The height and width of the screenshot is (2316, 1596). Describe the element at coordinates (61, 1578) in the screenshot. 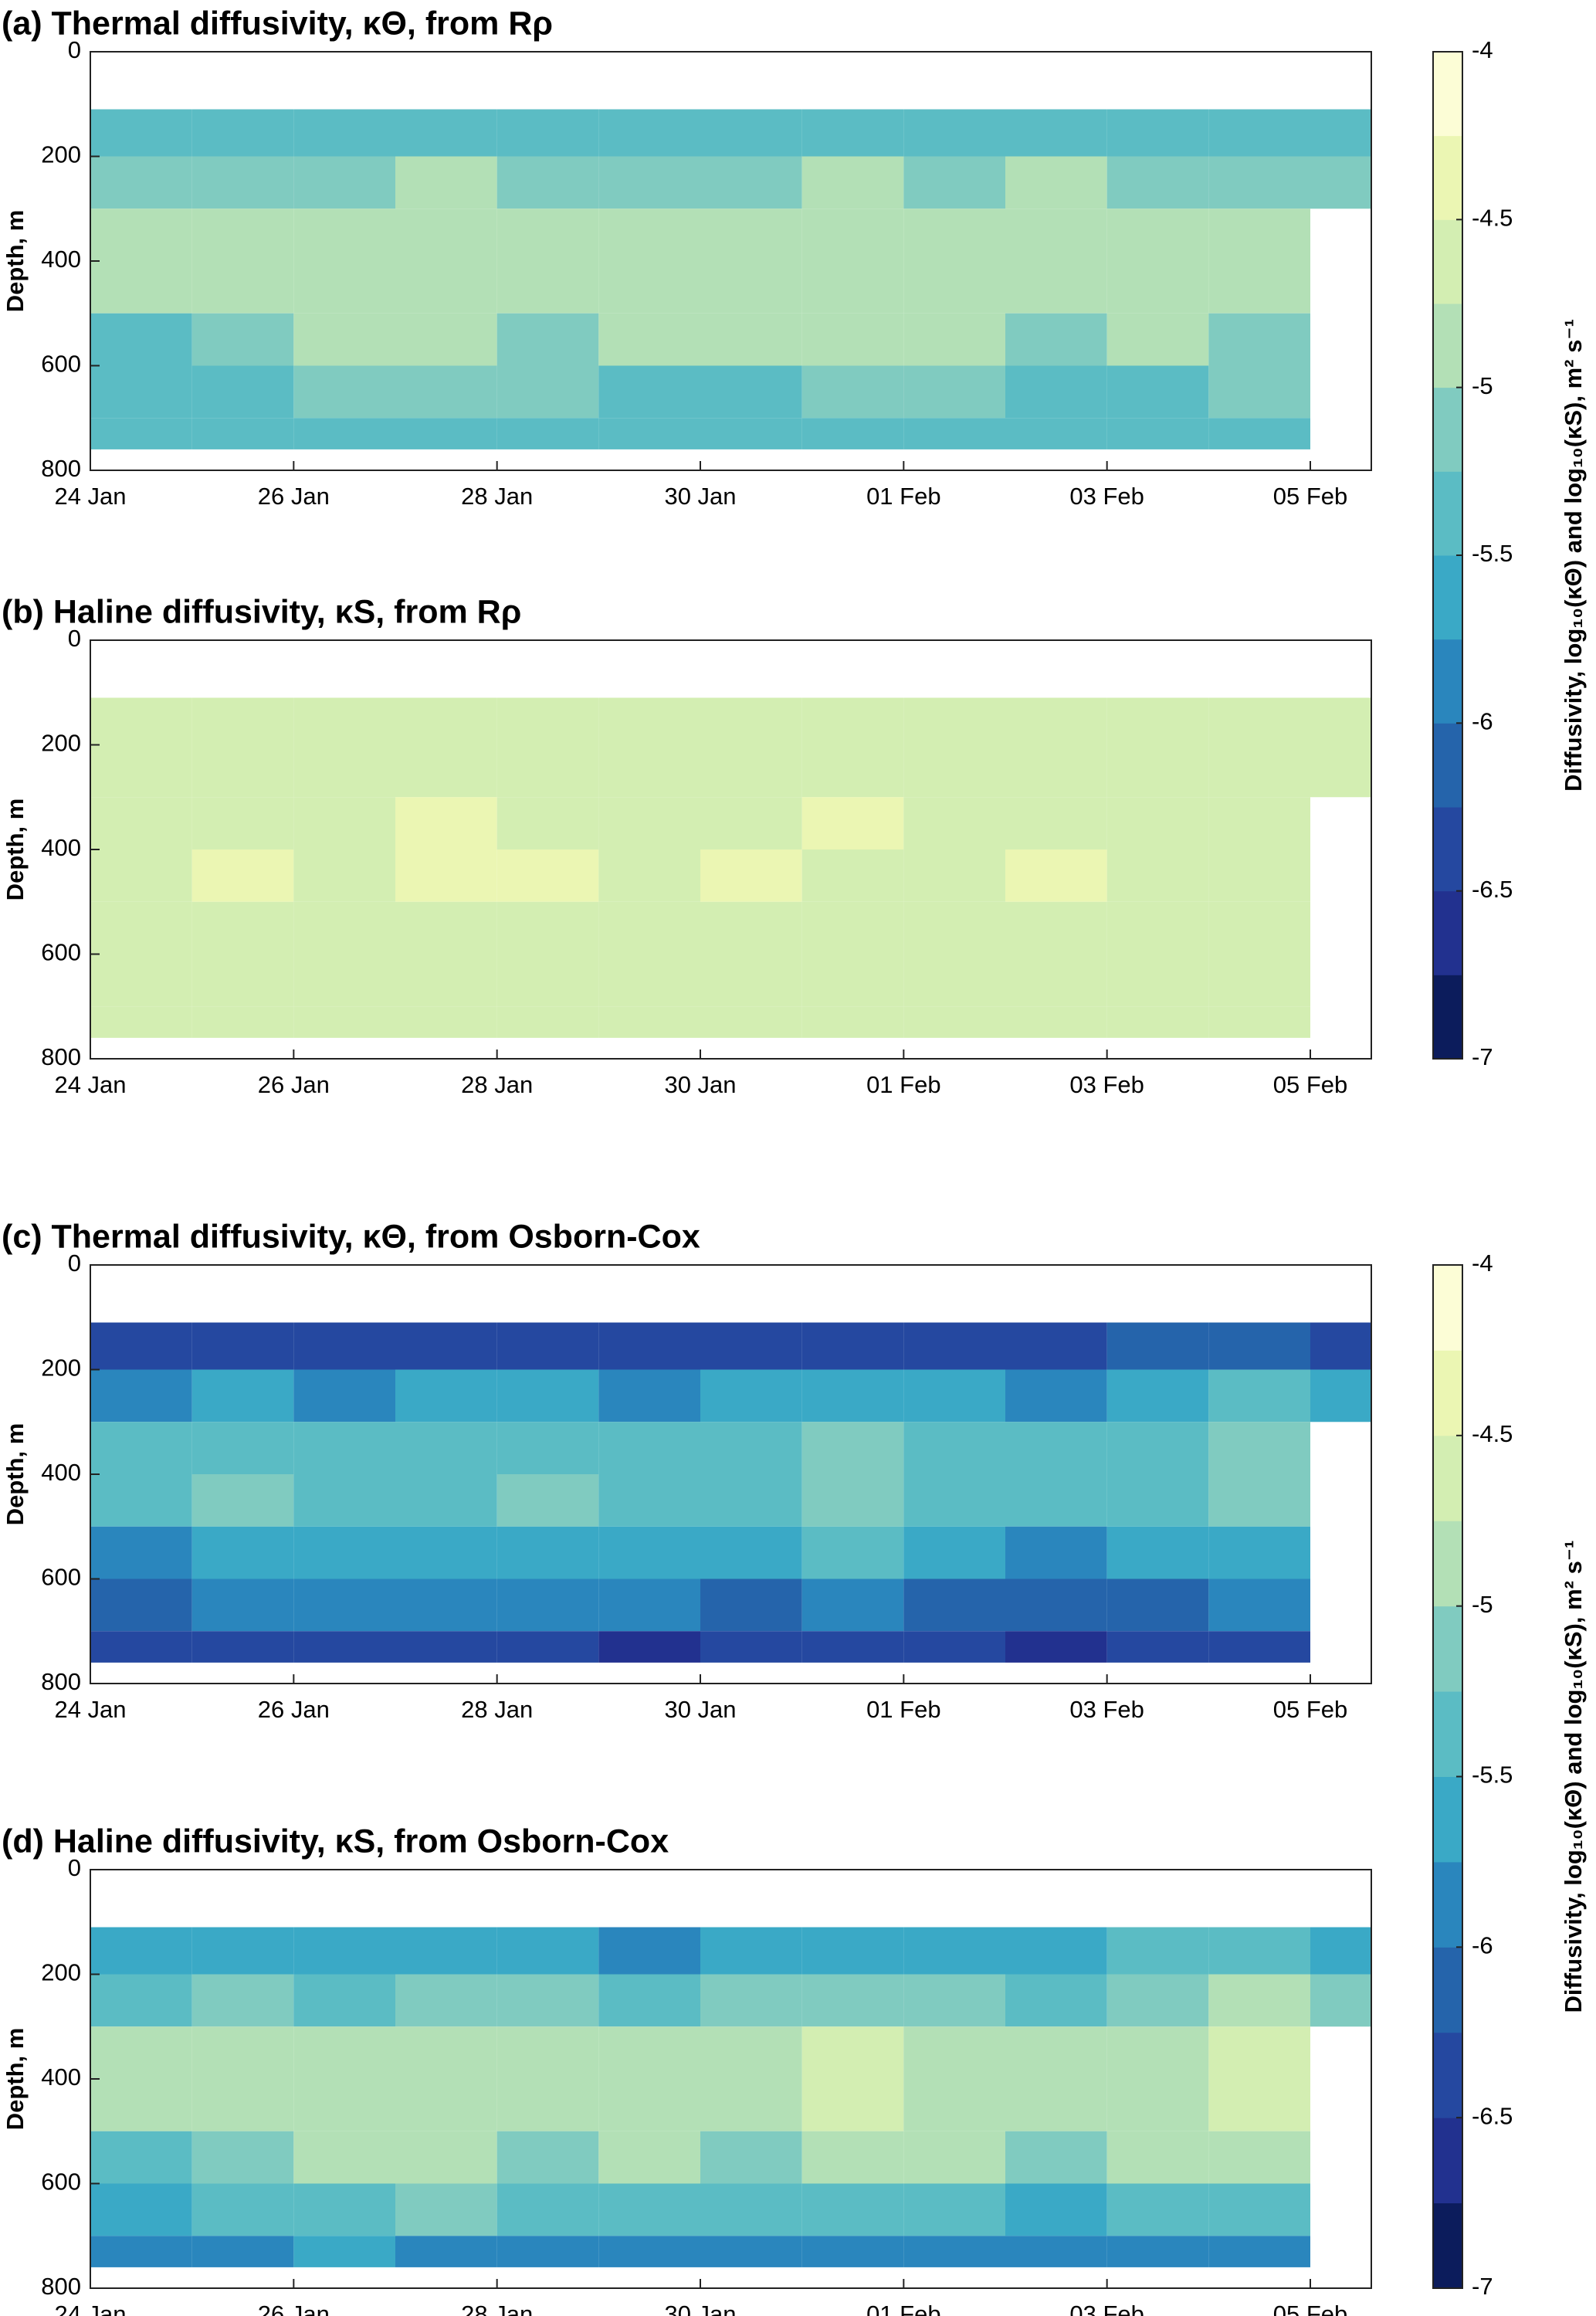

I see `y-tick-label: 600` at that location.